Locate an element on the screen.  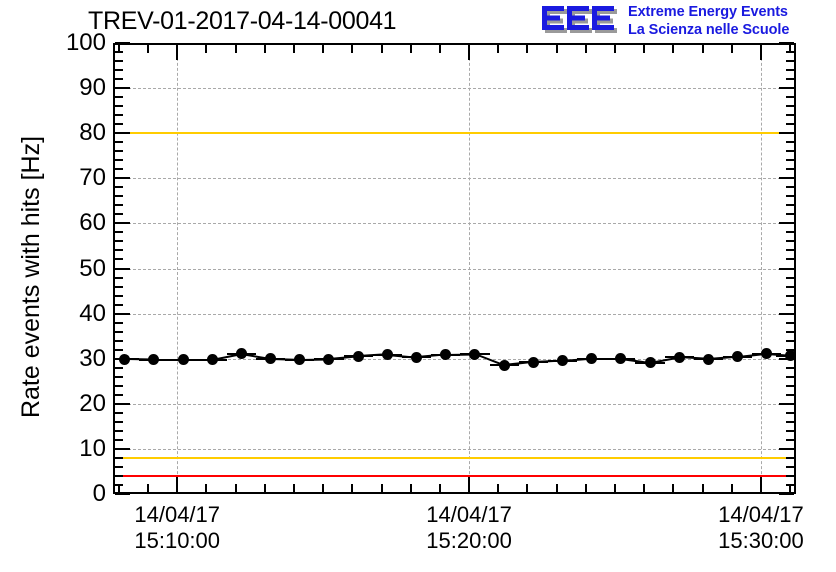
y-tick-label: 30 is located at coordinates (92, 358).